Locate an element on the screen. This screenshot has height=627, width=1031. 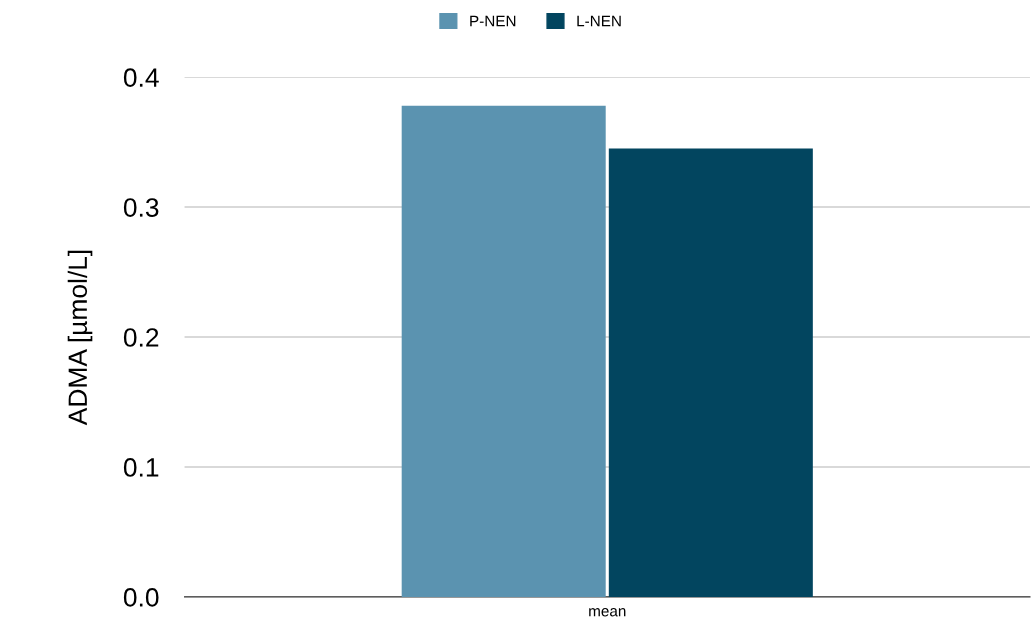
y-tick-label: 0.4 is located at coordinates (141, 77).